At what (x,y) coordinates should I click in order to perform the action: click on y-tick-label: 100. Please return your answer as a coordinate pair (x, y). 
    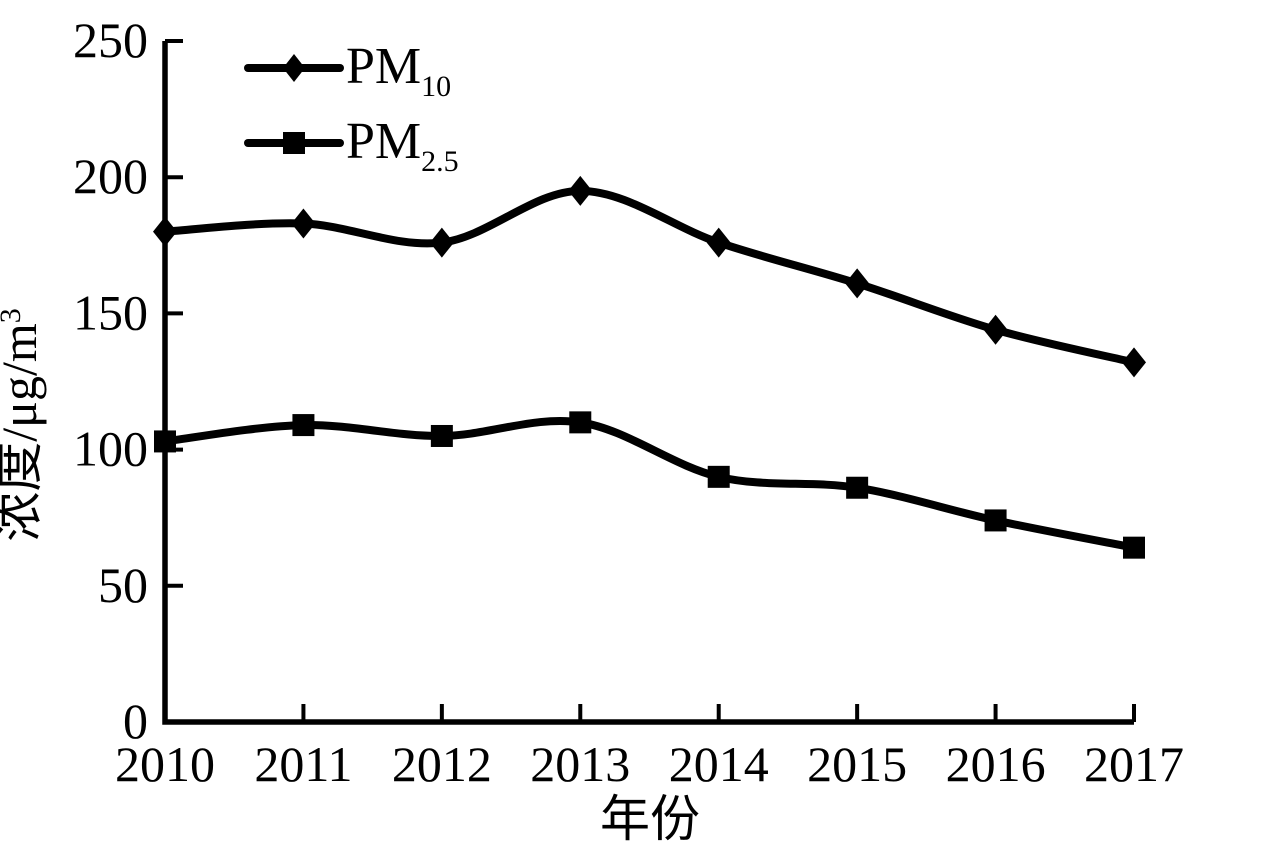
    Looking at the image, I should click on (110, 449).